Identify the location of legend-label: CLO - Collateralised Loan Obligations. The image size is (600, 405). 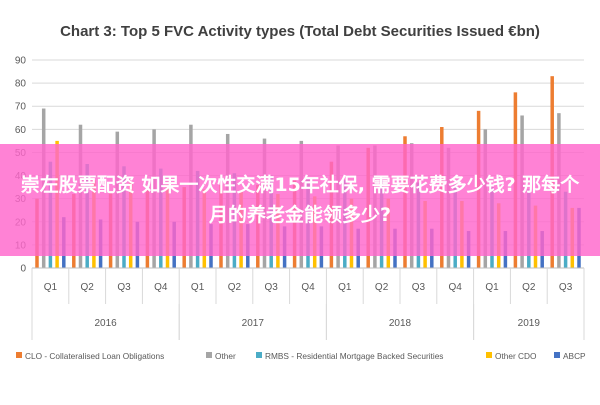
(94, 356).